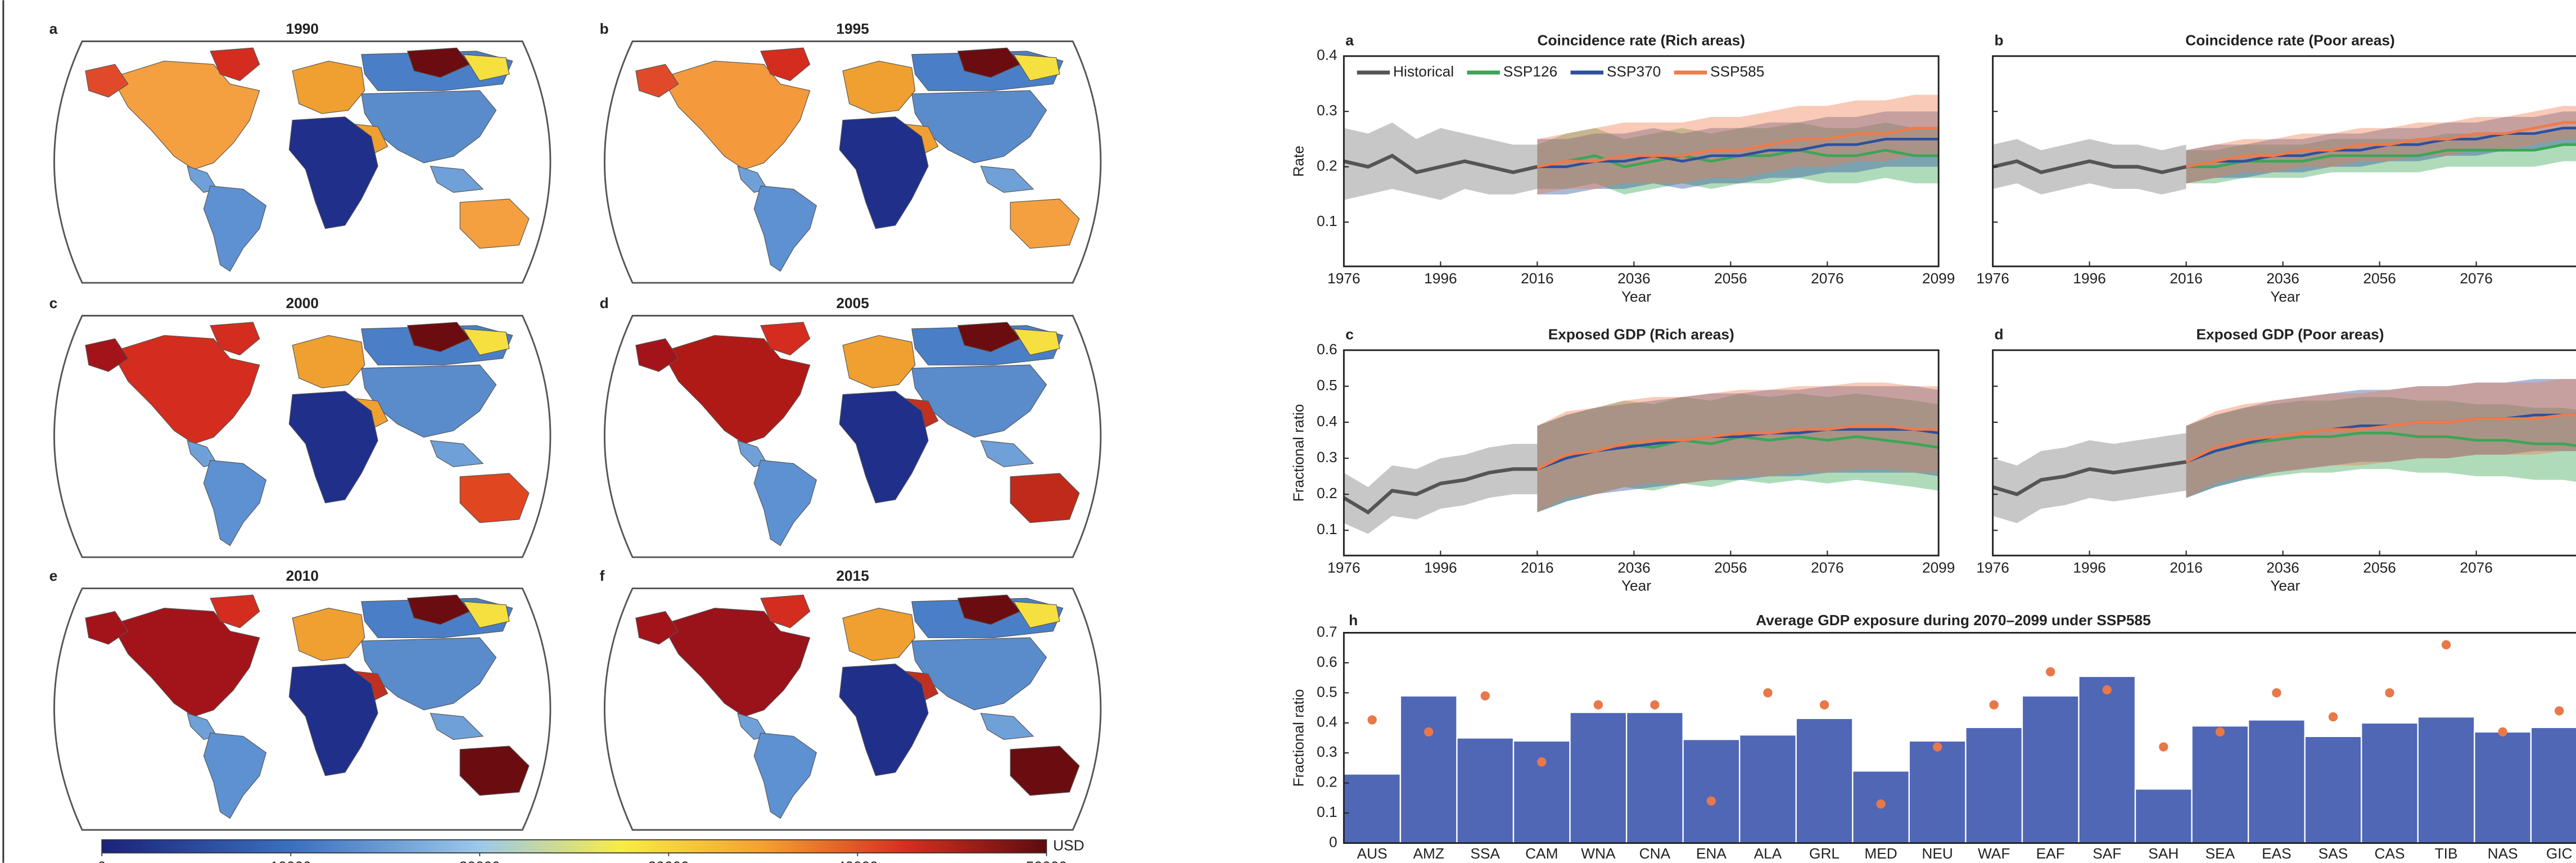 This screenshot has height=863, width=2576. I want to click on y-tick-label: 0.1, so click(1327, 221).